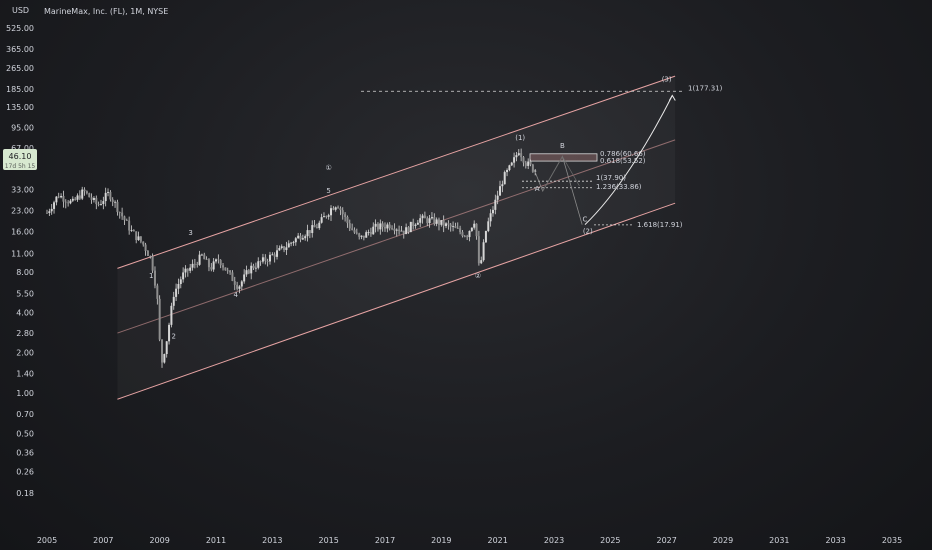 The height and width of the screenshot is (550, 932). I want to click on wave-label: A, so click(537, 189).